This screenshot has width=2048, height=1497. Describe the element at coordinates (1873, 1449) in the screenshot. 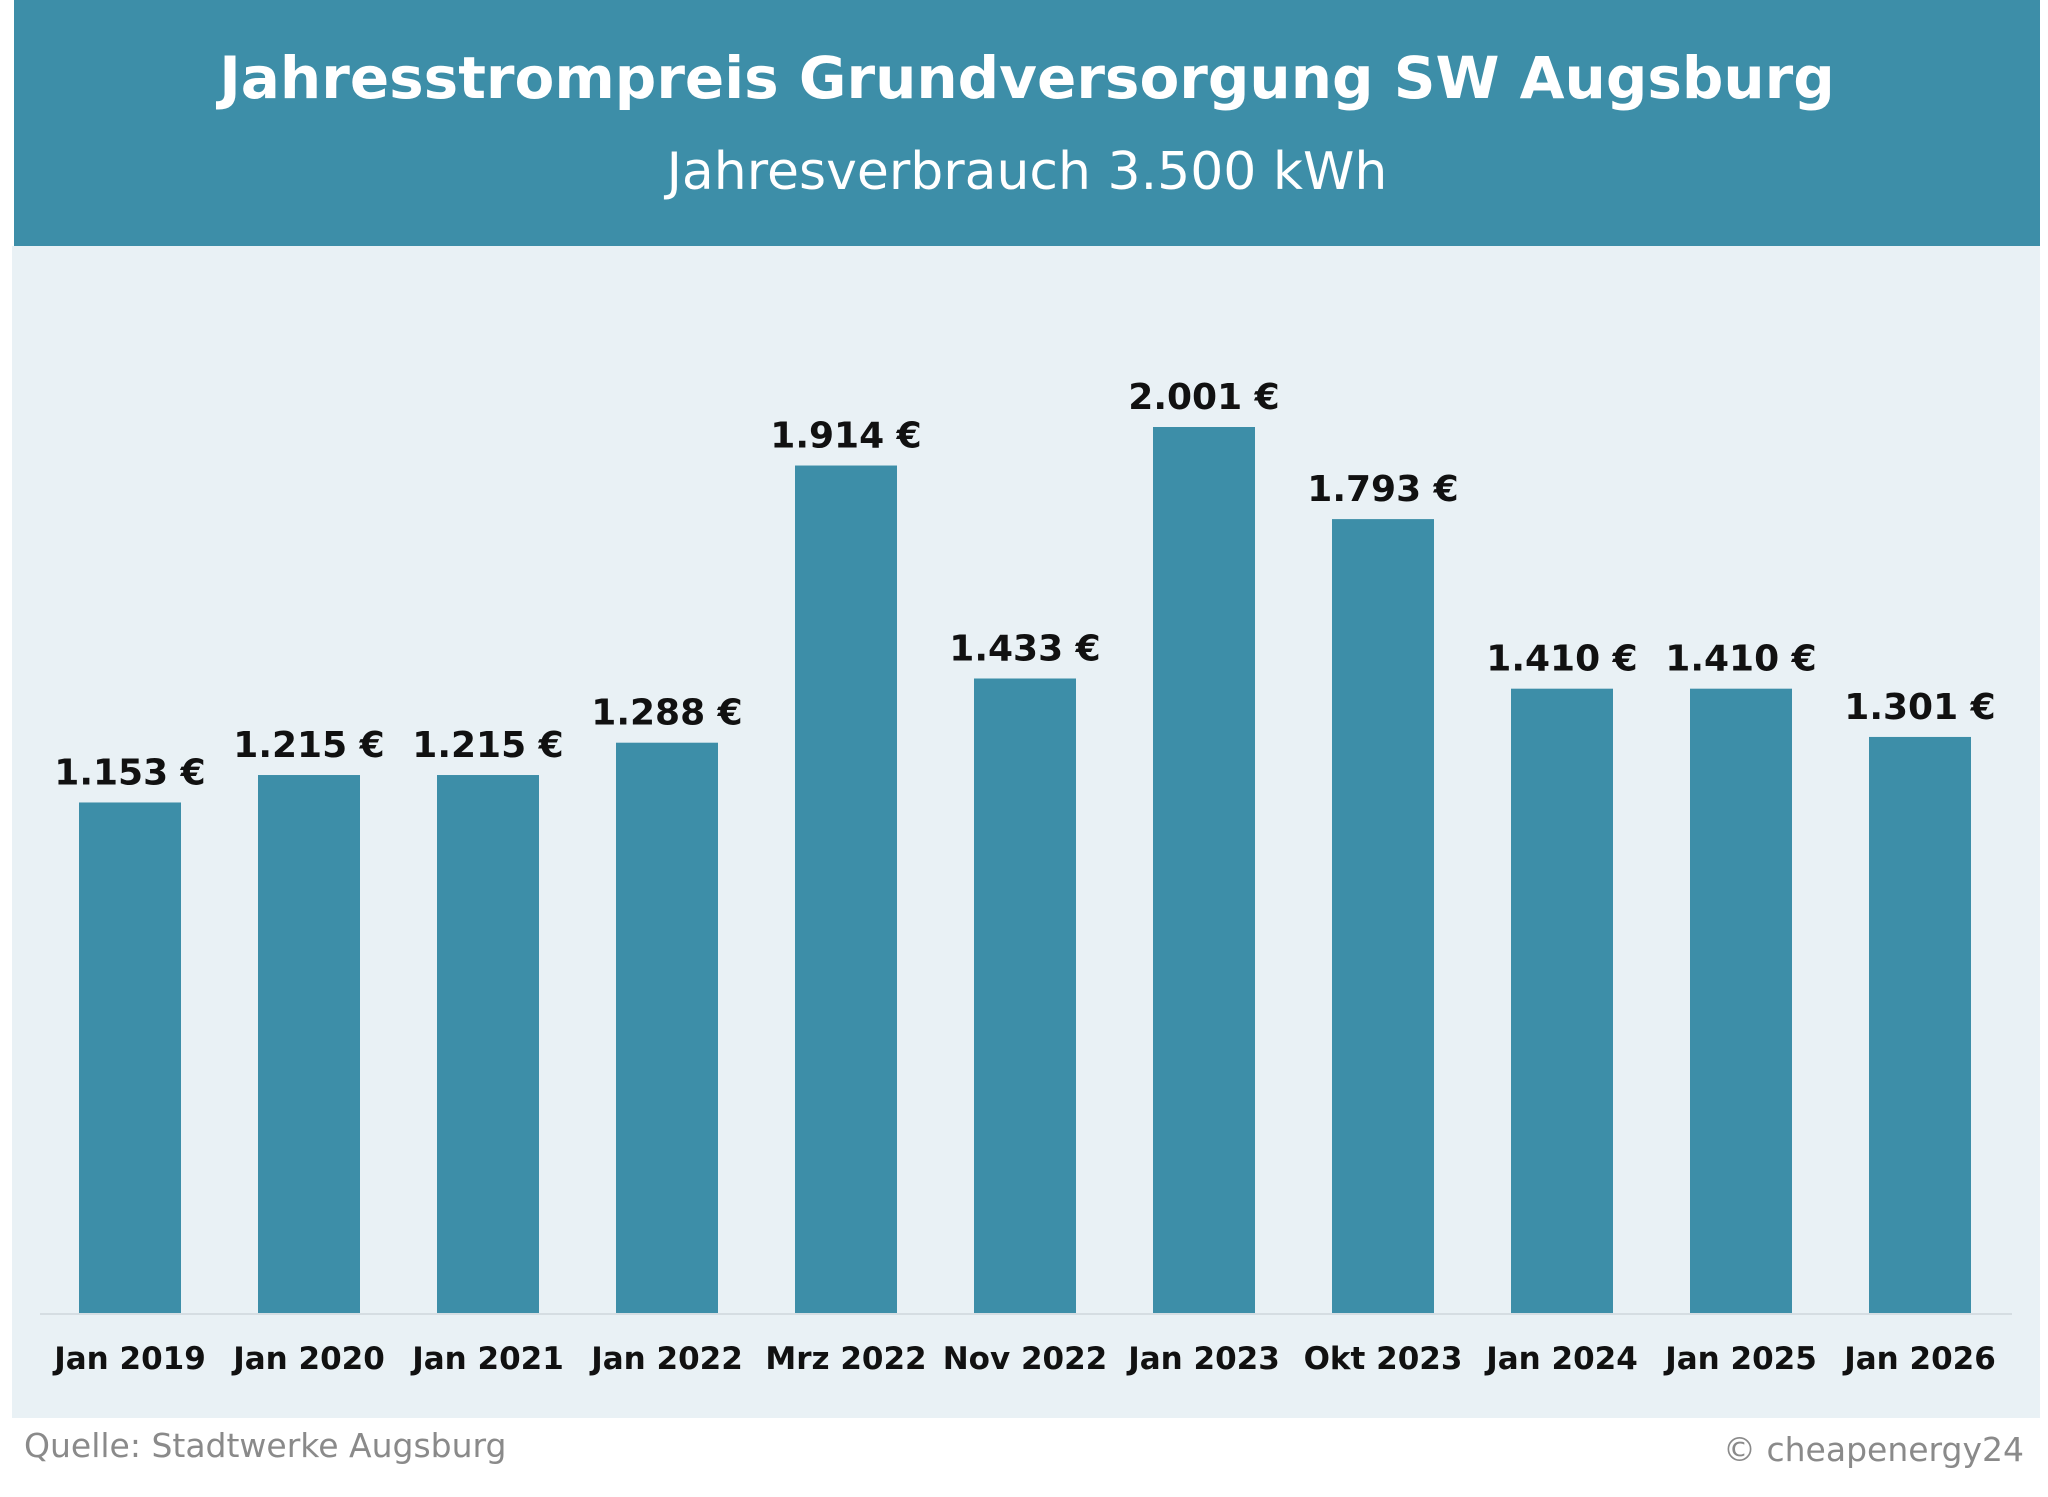

I see `copyright-note: © cheapenergy24` at that location.